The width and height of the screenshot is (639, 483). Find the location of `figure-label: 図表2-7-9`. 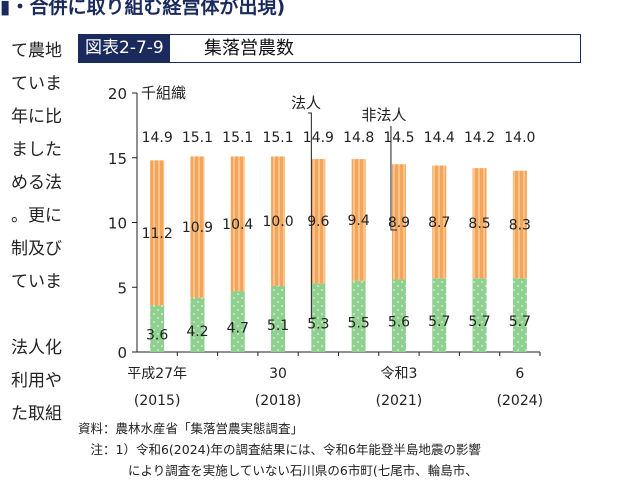

figure-label: 図表2-7-9 is located at coordinates (124, 48).